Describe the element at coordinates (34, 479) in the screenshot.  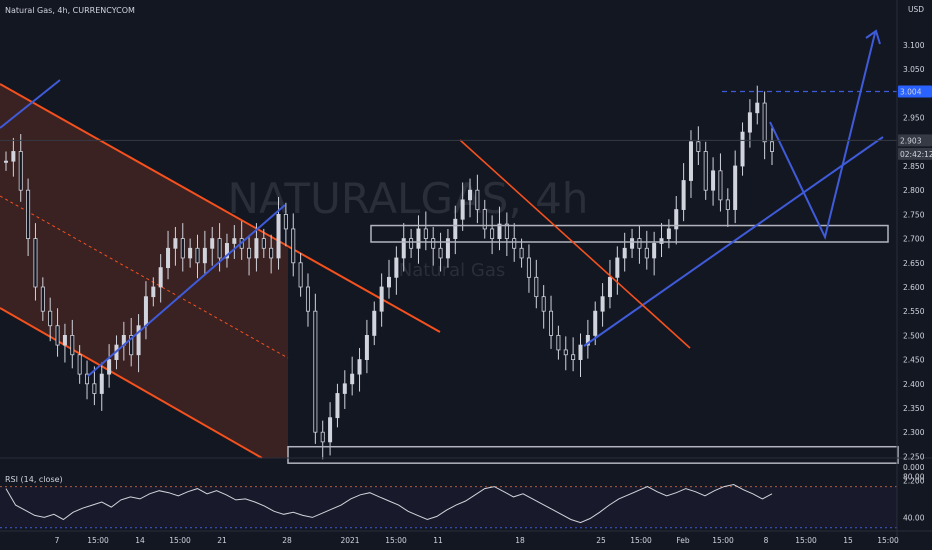
I see `rsi-label: RSI (14, close)` at that location.